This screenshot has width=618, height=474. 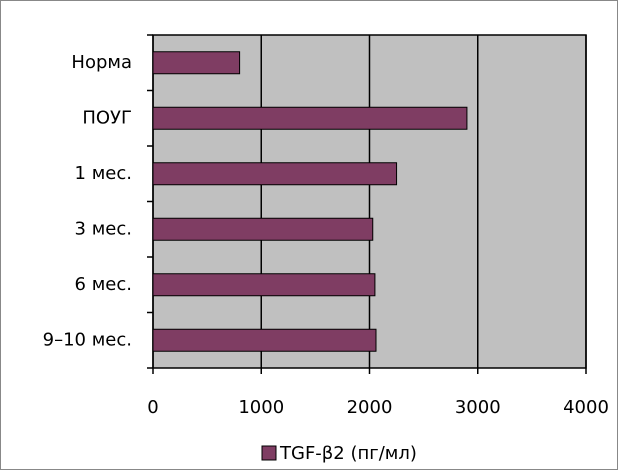 I want to click on x-tick-label: 2000, so click(x=370, y=407).